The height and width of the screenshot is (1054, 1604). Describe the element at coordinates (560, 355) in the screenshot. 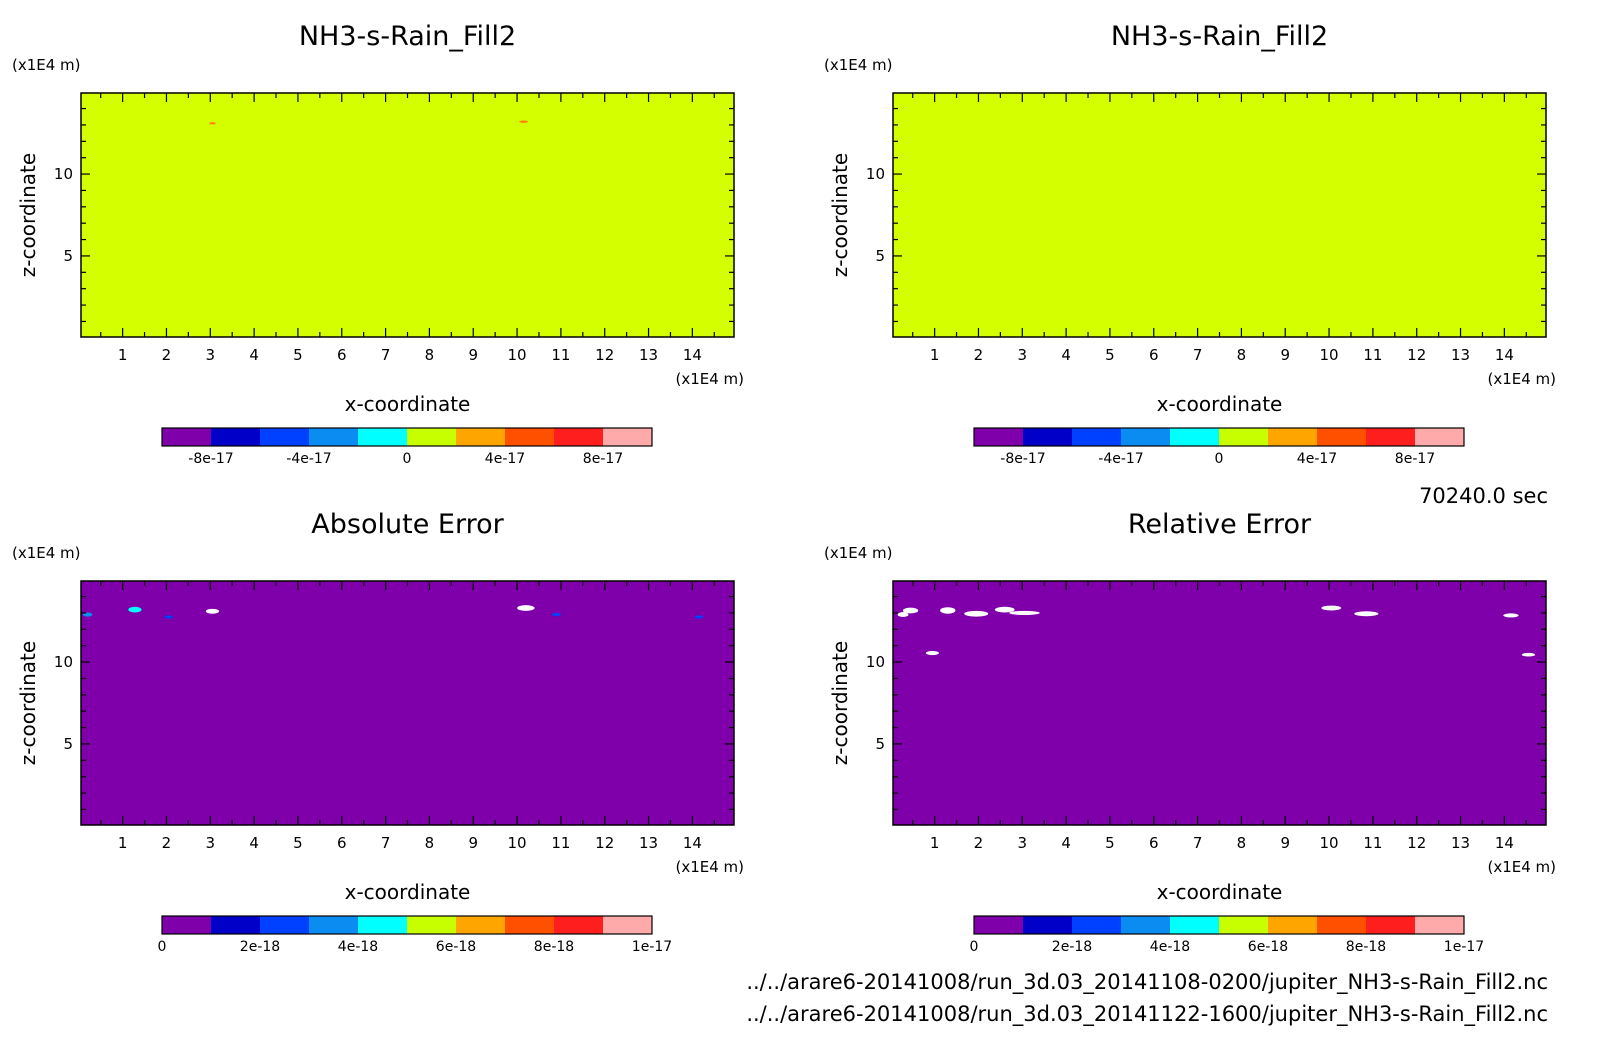

I see `x-tick-label: 11` at that location.